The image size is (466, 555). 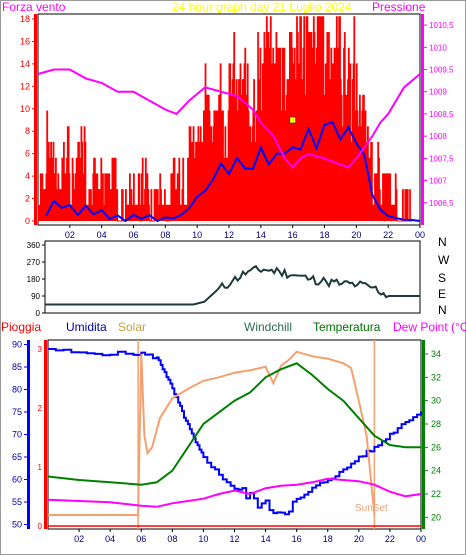 I want to click on humidity-tick-label: 55, so click(x=17, y=502).